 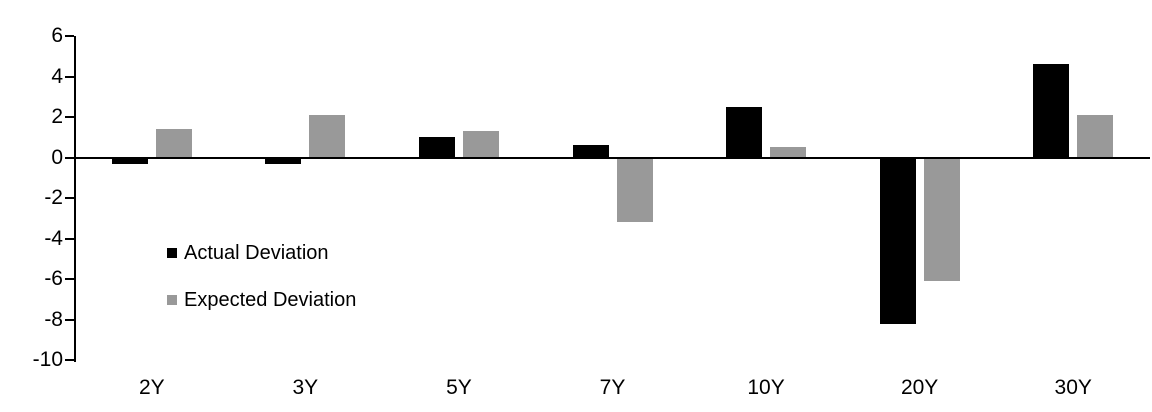 I want to click on y-tick-label: -6, so click(x=53, y=278).